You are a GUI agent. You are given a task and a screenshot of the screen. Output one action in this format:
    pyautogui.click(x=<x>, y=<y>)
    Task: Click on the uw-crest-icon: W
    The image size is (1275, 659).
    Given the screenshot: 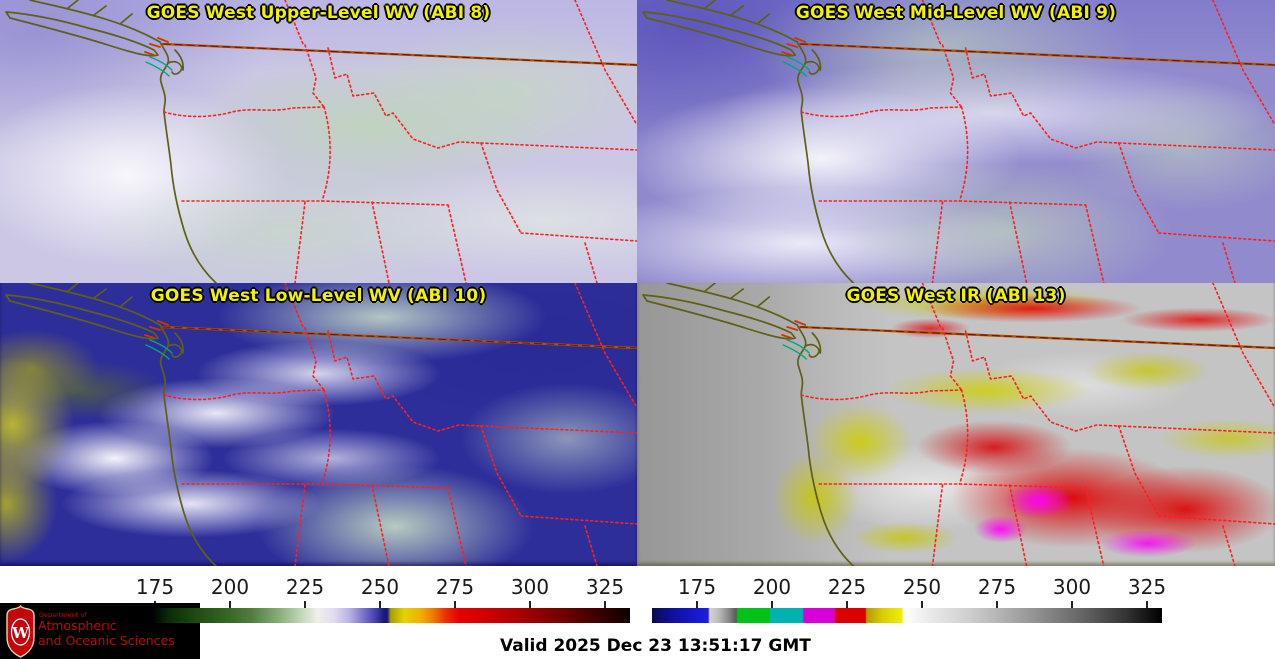 What is the action you would take?
    pyautogui.click(x=20, y=631)
    